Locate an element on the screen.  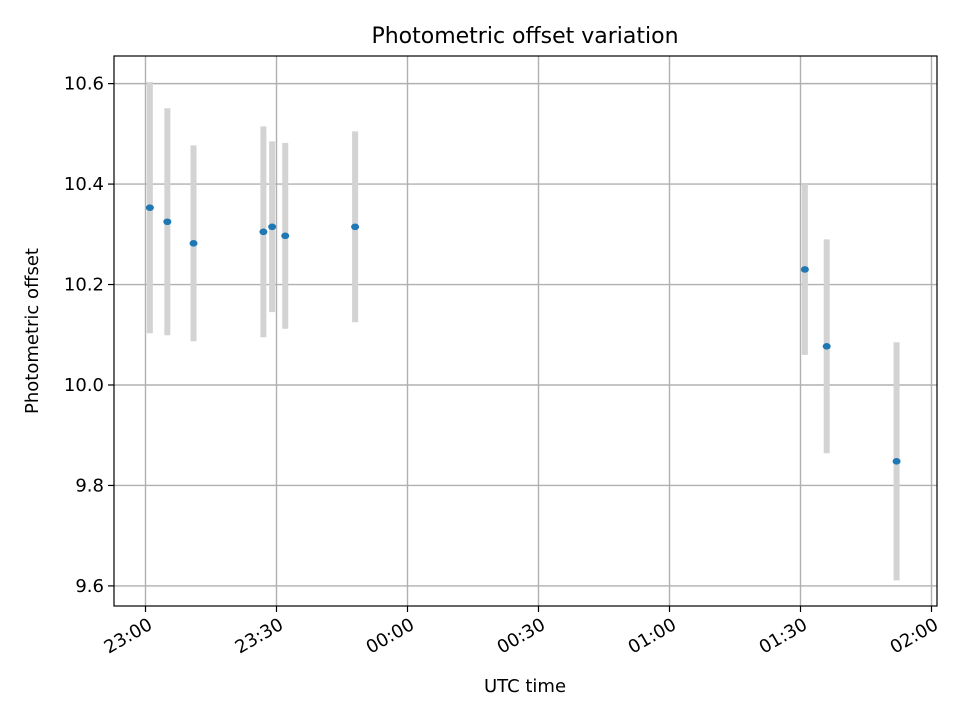
y-tick-label: 10.0 is located at coordinates (84, 385).